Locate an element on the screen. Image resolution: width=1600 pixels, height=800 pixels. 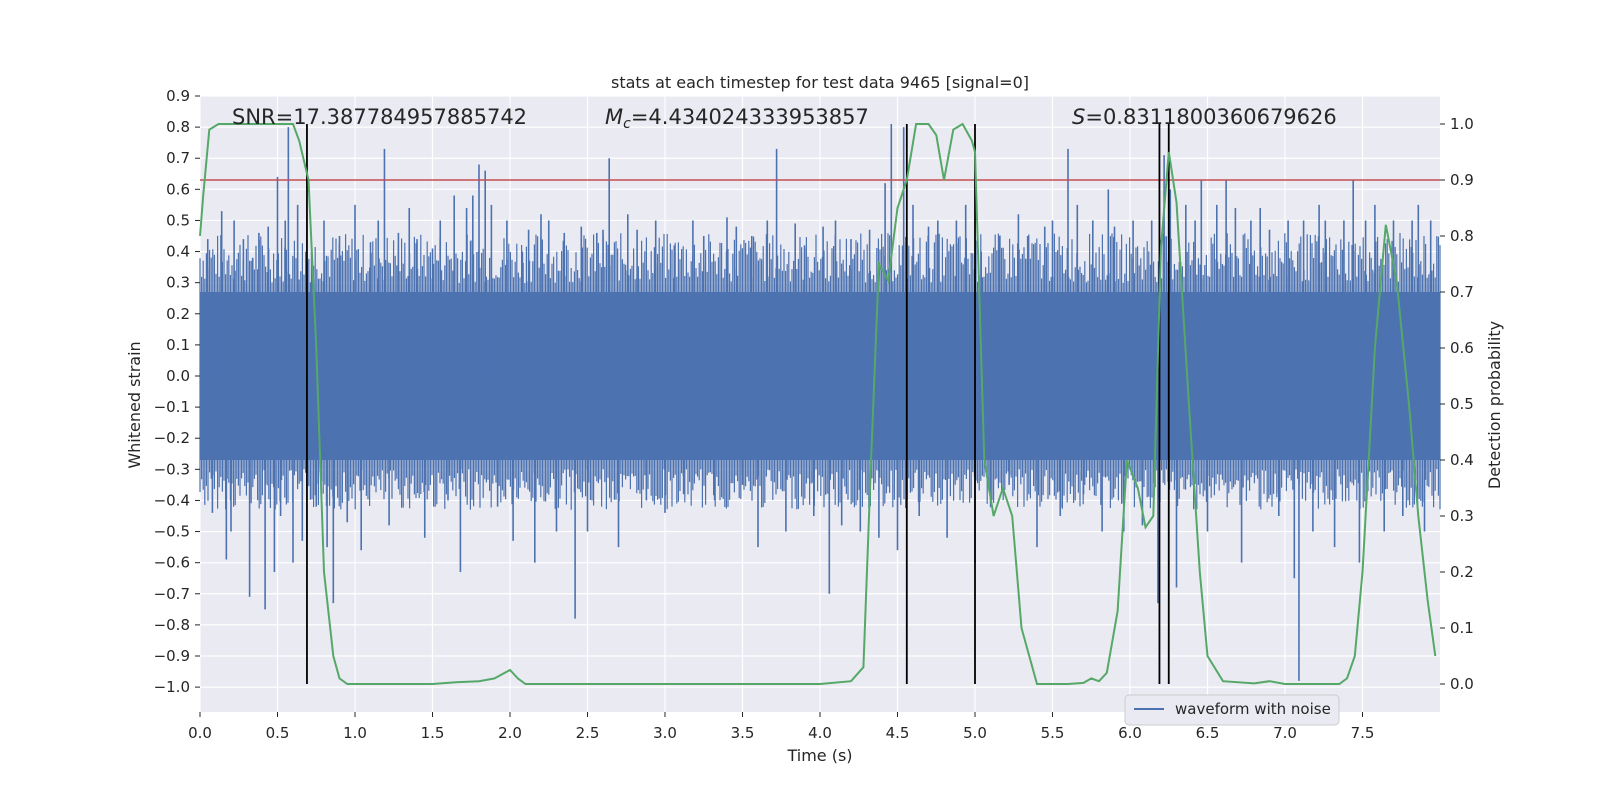
y2-tick-label: 0.9 is located at coordinates (1462, 180).